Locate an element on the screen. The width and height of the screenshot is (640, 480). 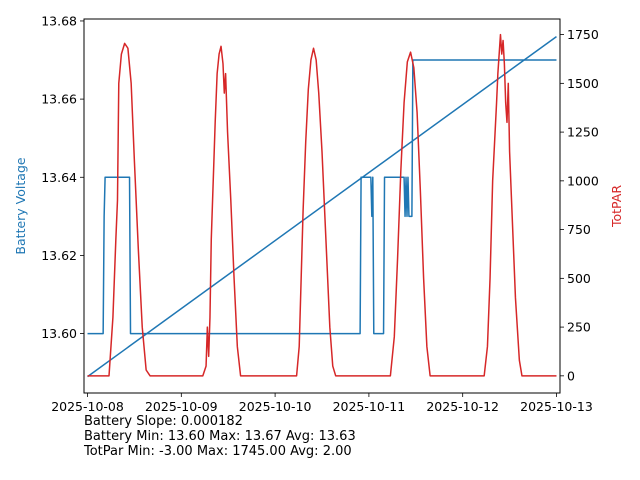
battery-range-text: Battery Min: 13.60 Max: 13.67 Avg: 13.63 is located at coordinates (220, 436).